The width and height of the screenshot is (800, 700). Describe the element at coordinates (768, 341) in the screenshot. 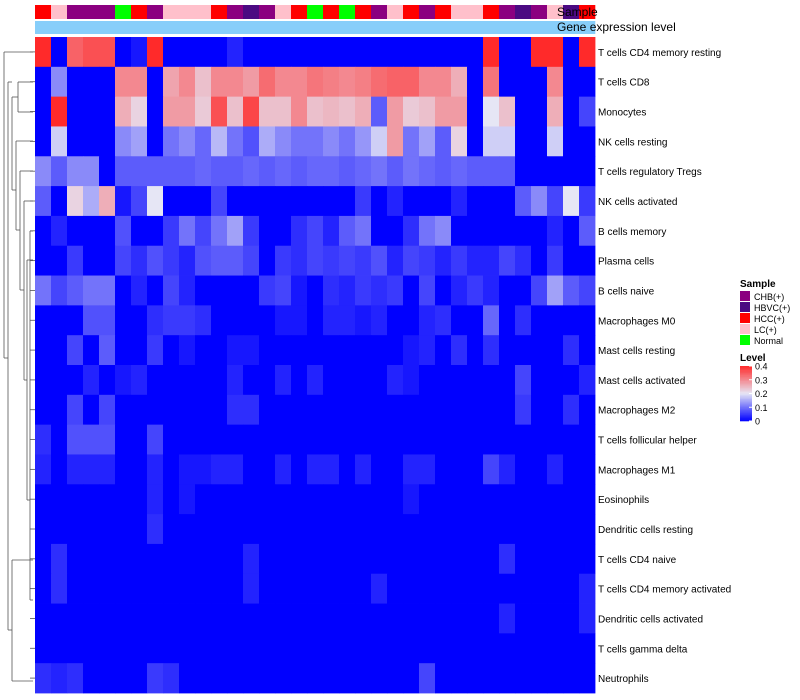

I see `sample-legend-label: Normal` at that location.